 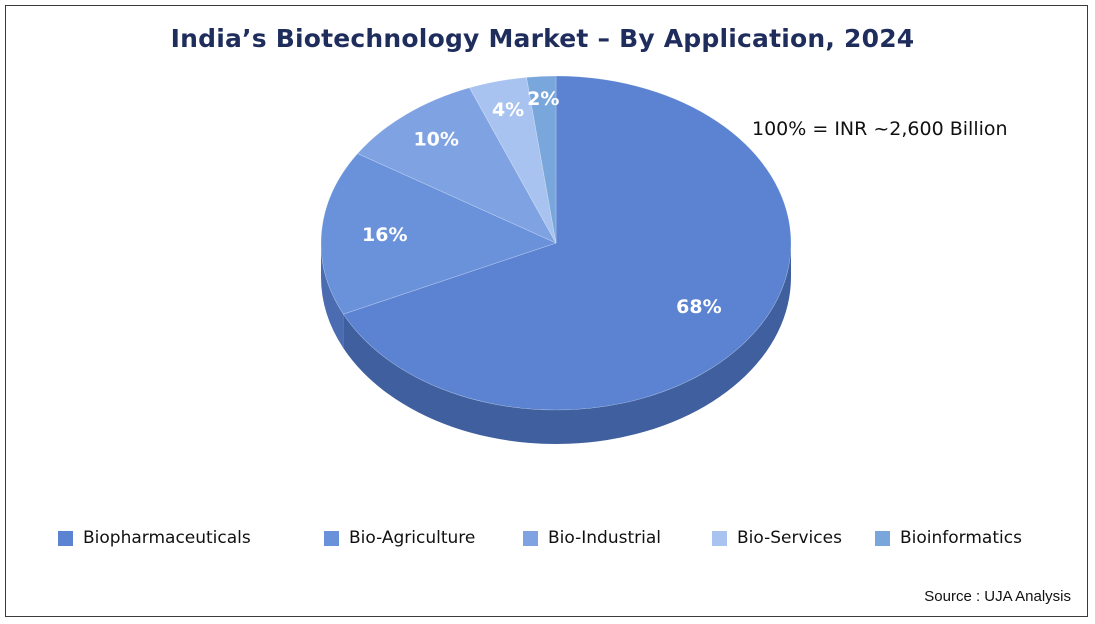 I want to click on slice-label-bio-services: 4%, so click(x=508, y=110).